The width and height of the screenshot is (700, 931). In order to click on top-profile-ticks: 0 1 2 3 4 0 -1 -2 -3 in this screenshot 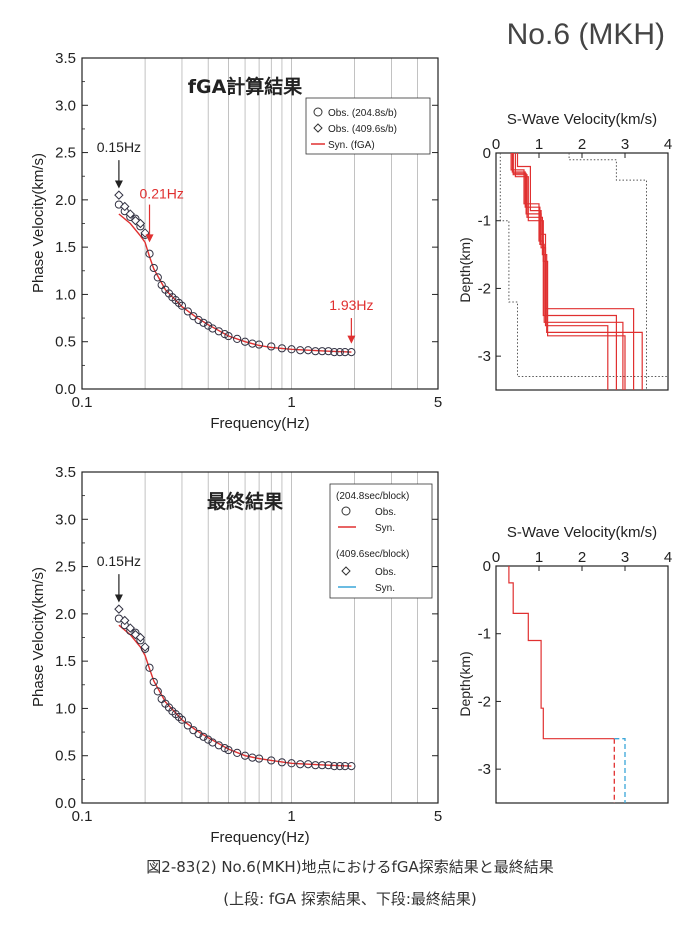, I will do `click(575, 250)`.